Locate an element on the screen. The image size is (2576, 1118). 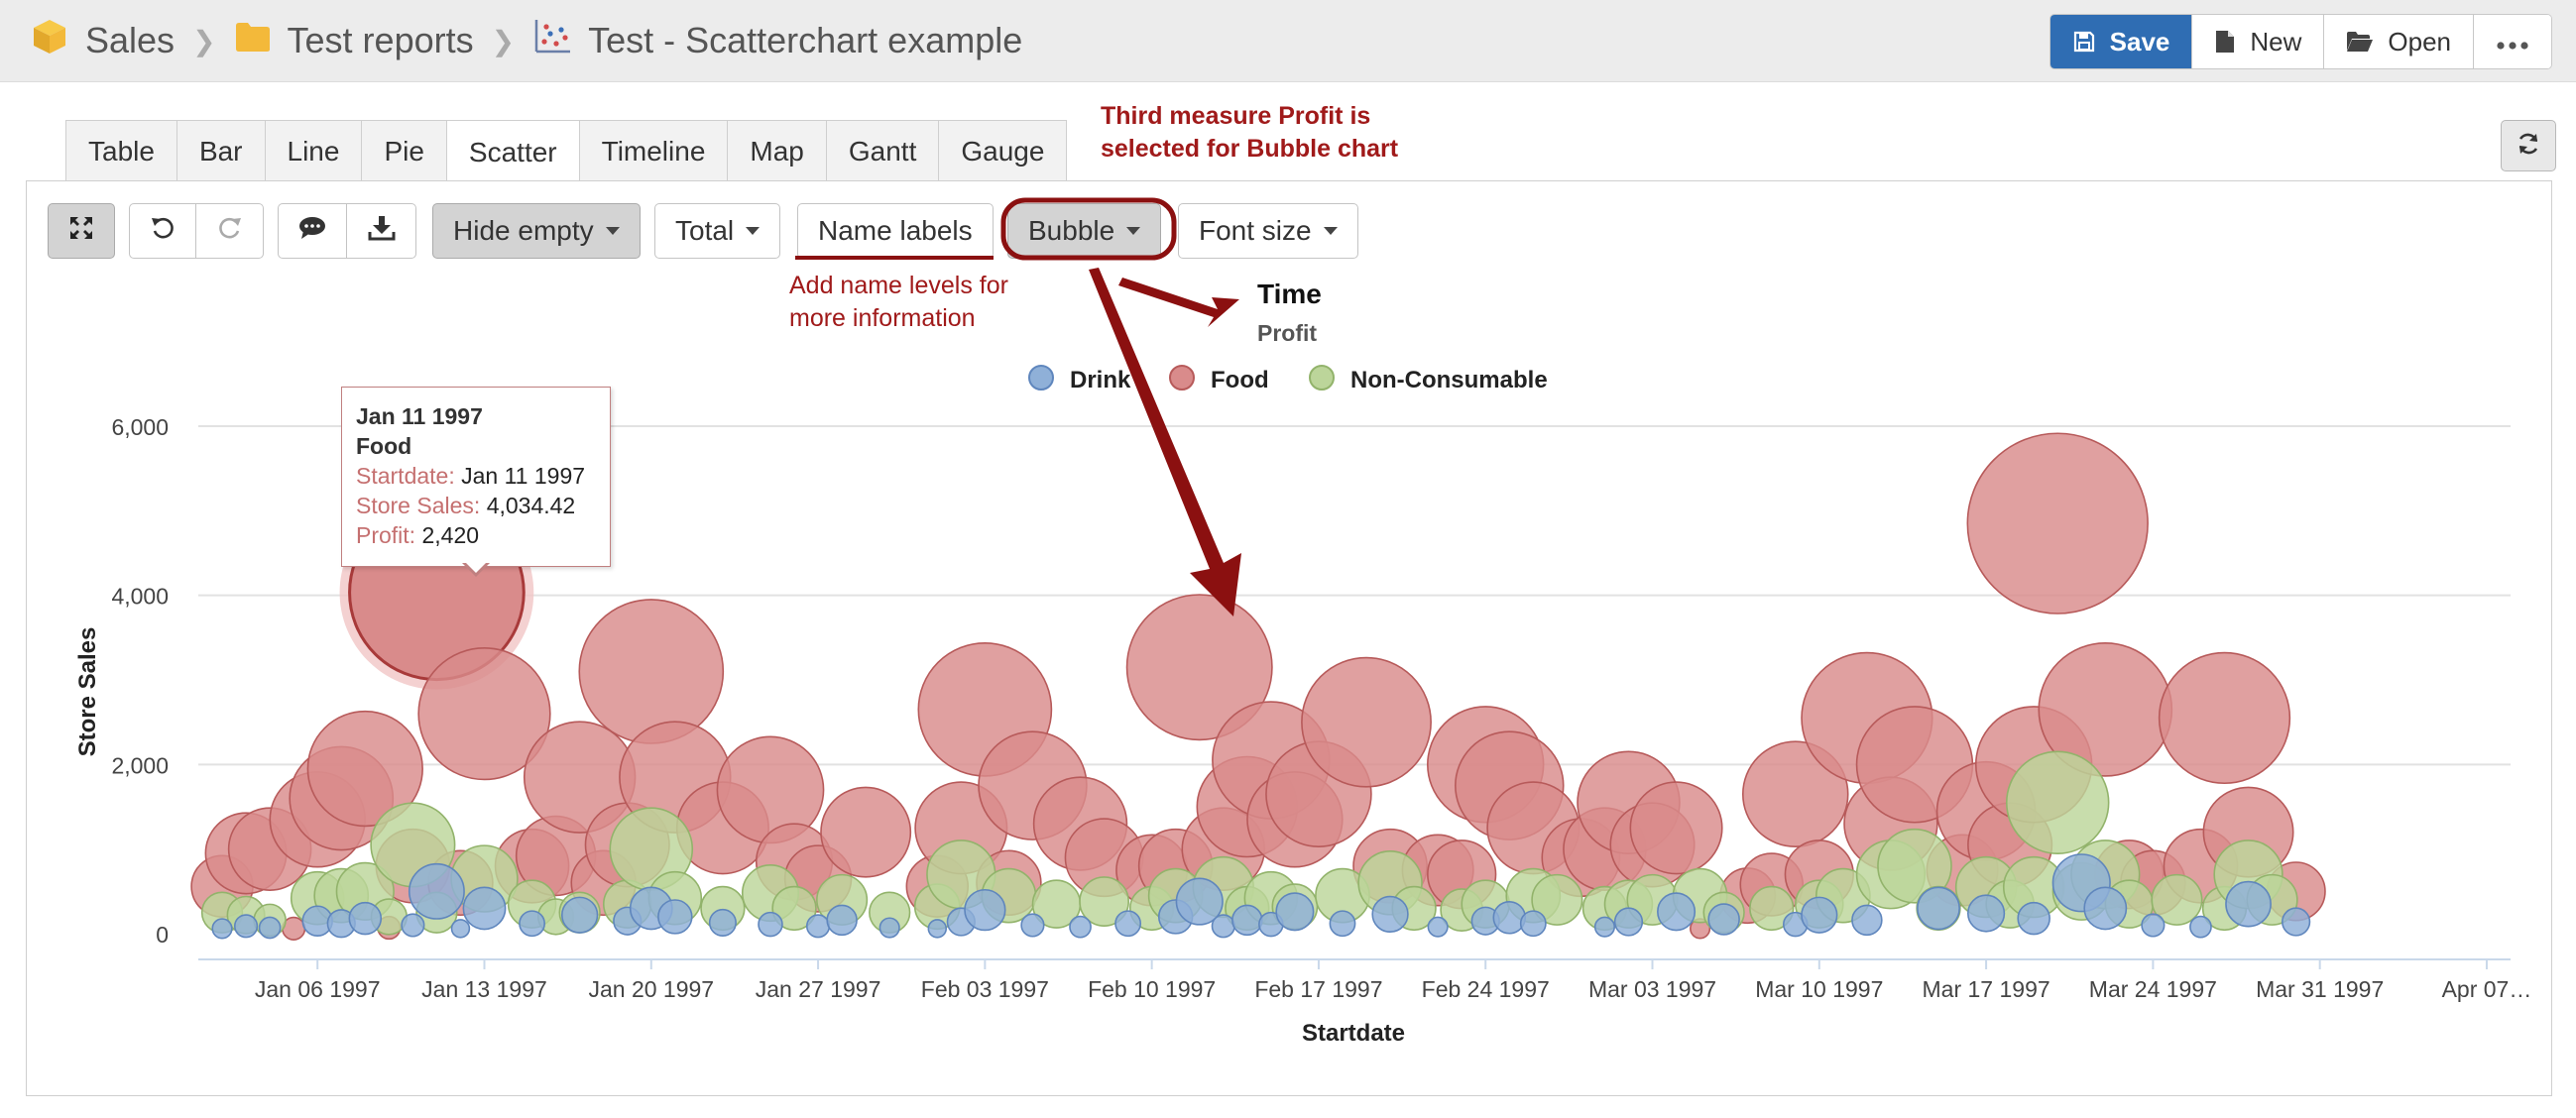
more-options-button is located at coordinates (2512, 41).